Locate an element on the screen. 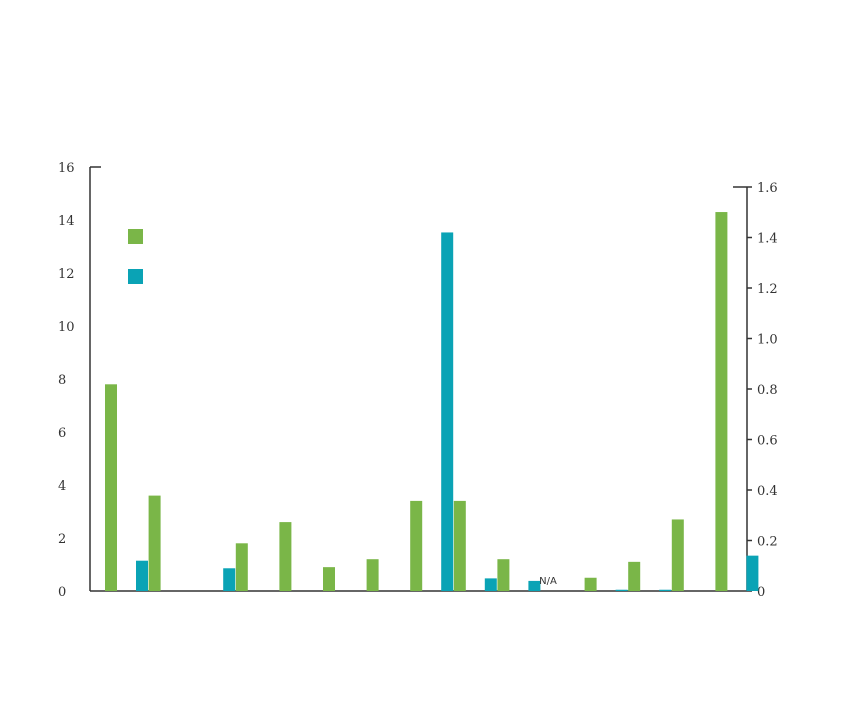  right-axis-ticks: 0 0.2 0.4 0.6 0.8 1.0 1.2 1.4 1.6 is located at coordinates (762, 390).